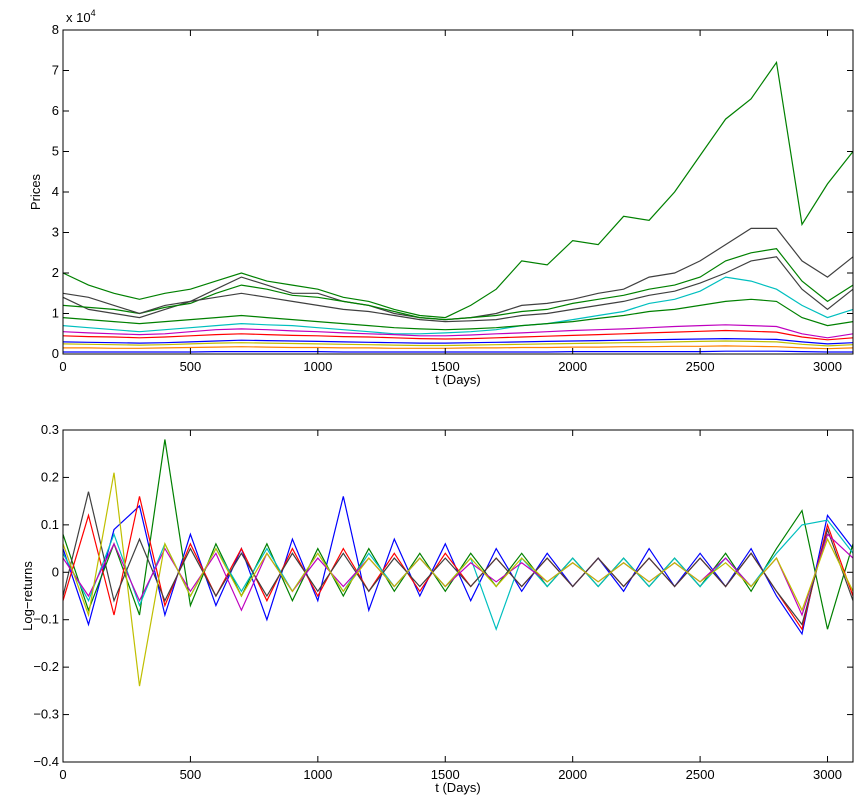 The image size is (854, 801). I want to click on log-returns-y-tick-label: 0.2, so click(50, 476).